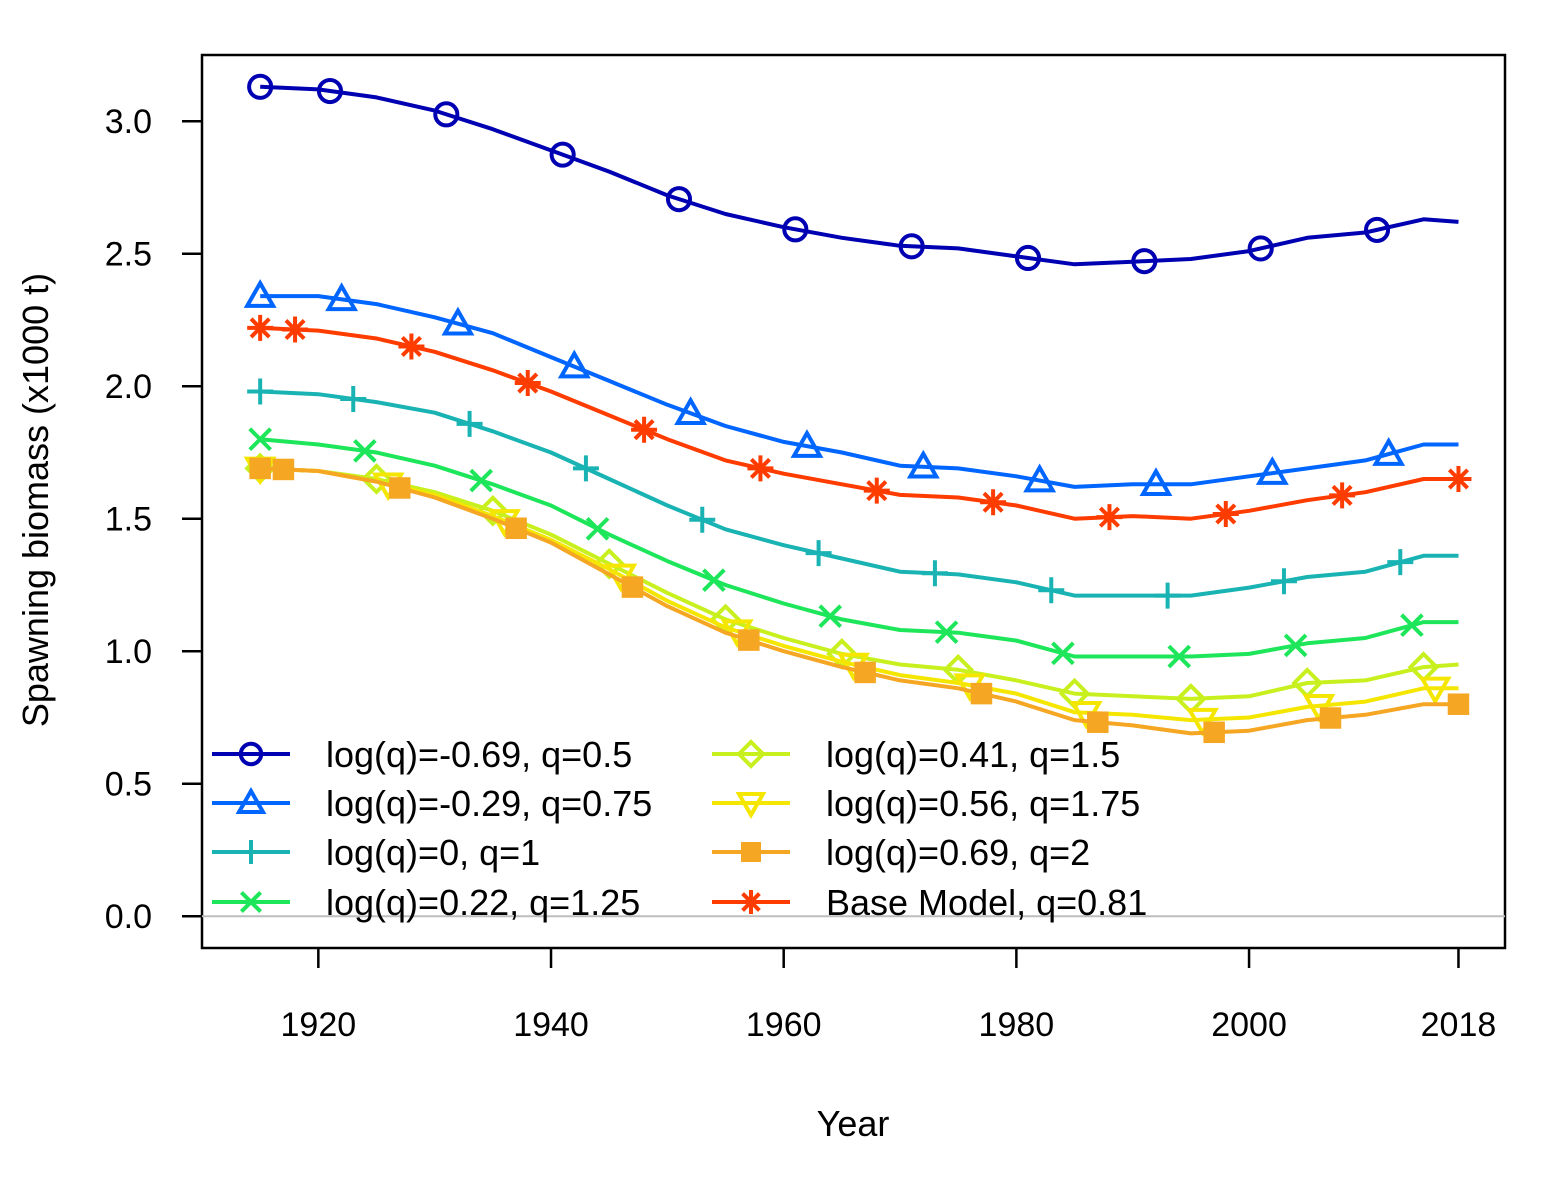 This screenshot has height=1200, width=1560. Describe the element at coordinates (128, 917) in the screenshot. I see `y-tick-label: 0.0` at that location.